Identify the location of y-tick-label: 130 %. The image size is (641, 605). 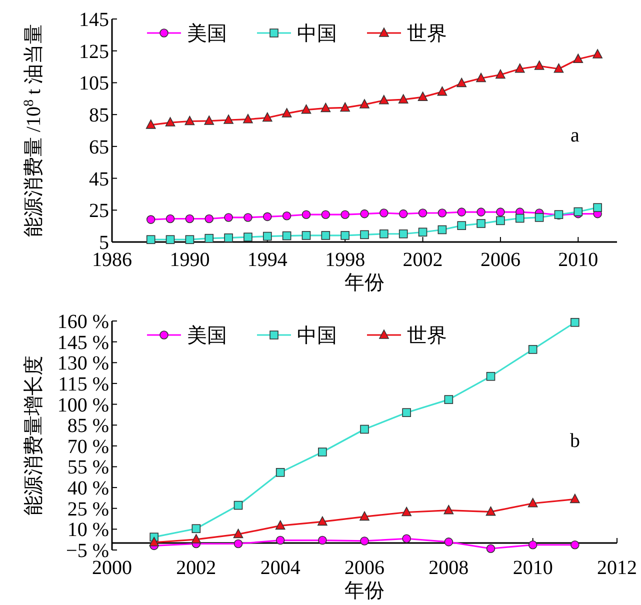
(83, 363).